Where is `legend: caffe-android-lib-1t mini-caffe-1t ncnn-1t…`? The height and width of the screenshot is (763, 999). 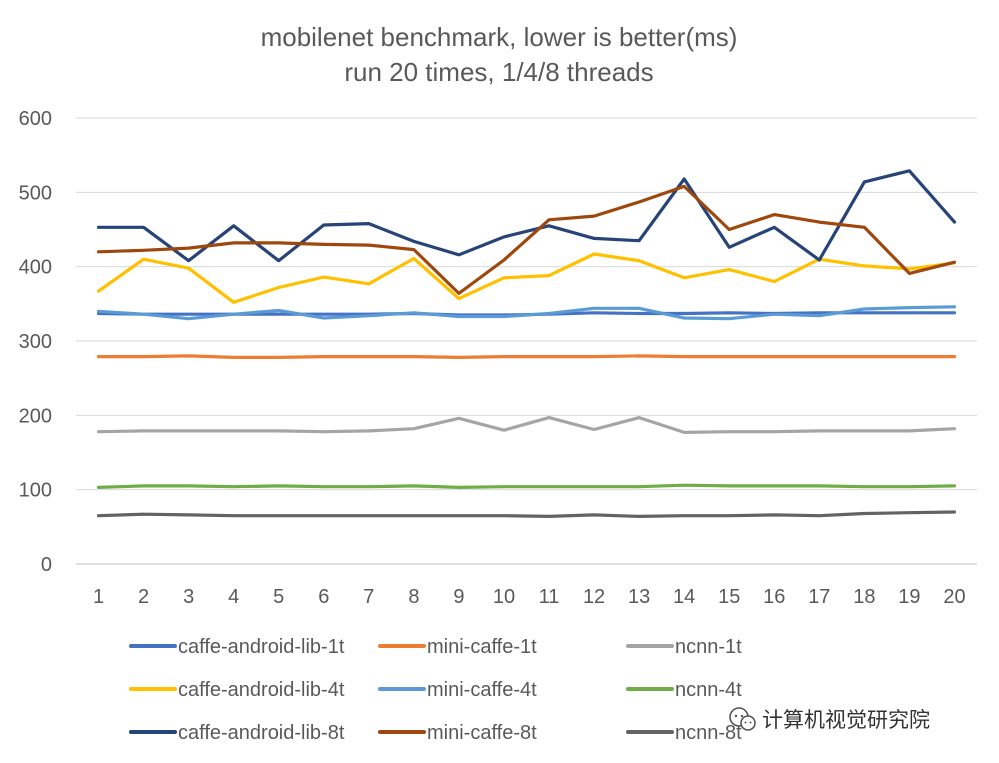 legend: caffe-android-lib-1t mini-caffe-1t ncnn-1t… is located at coordinates (435, 690).